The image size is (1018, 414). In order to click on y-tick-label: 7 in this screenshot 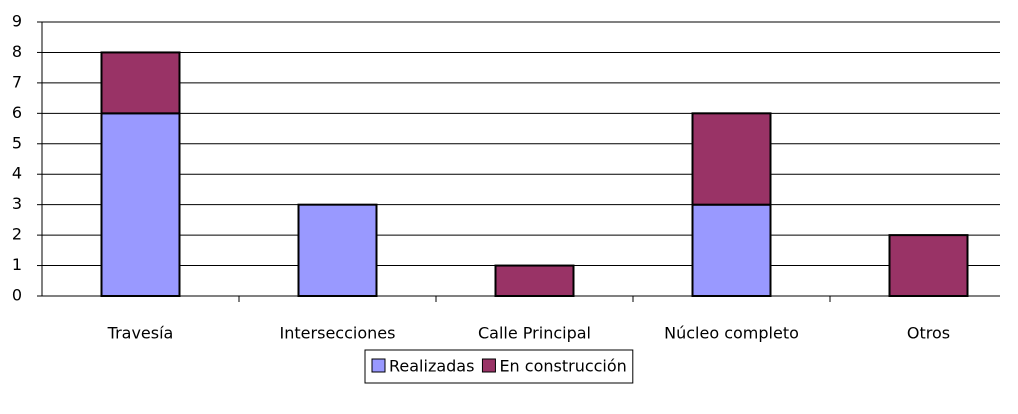, I will do `click(17, 81)`.